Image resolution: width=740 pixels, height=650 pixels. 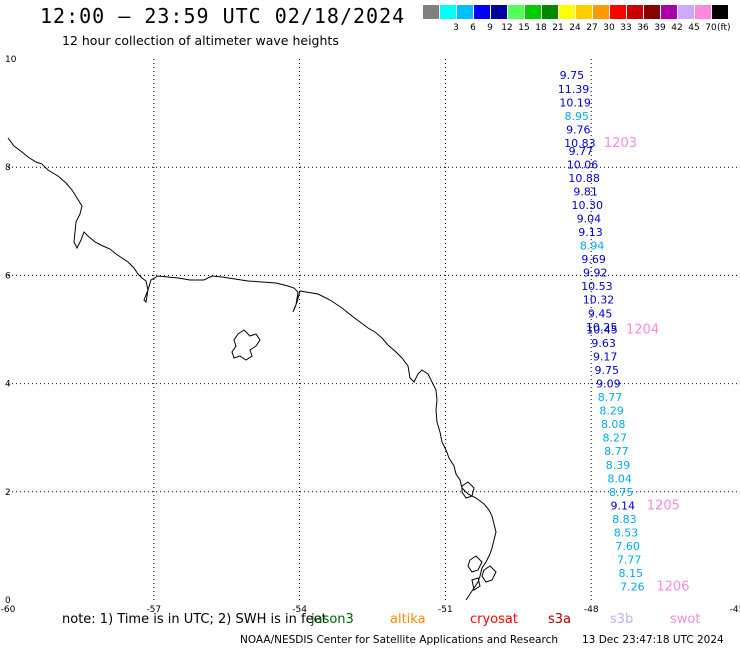 I want to click on wave-height-value: 8.08, so click(x=613, y=424).